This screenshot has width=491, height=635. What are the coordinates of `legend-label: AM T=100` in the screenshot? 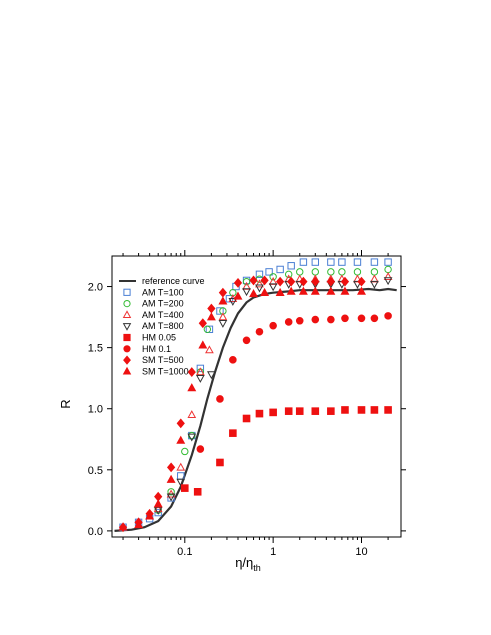 It's located at (163, 292).